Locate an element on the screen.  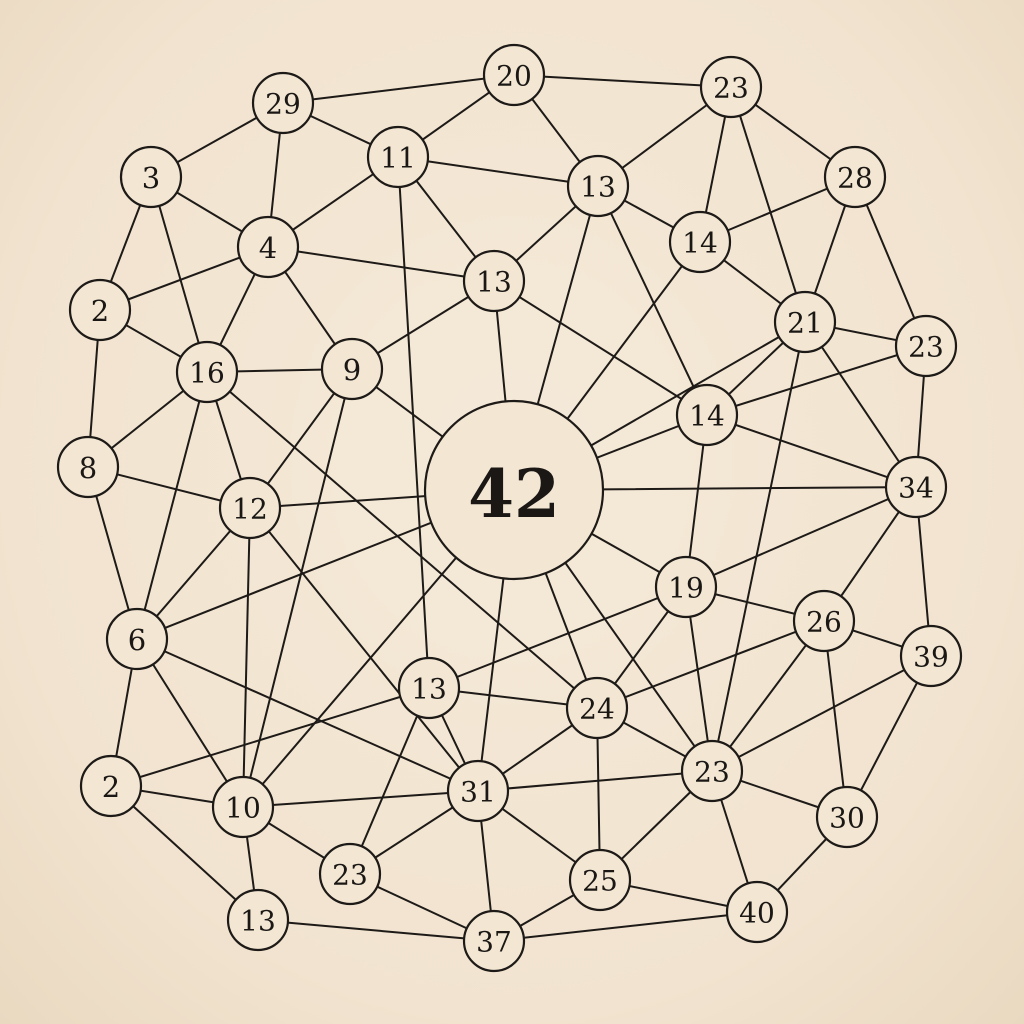
node-label: 11 is located at coordinates (398, 158).